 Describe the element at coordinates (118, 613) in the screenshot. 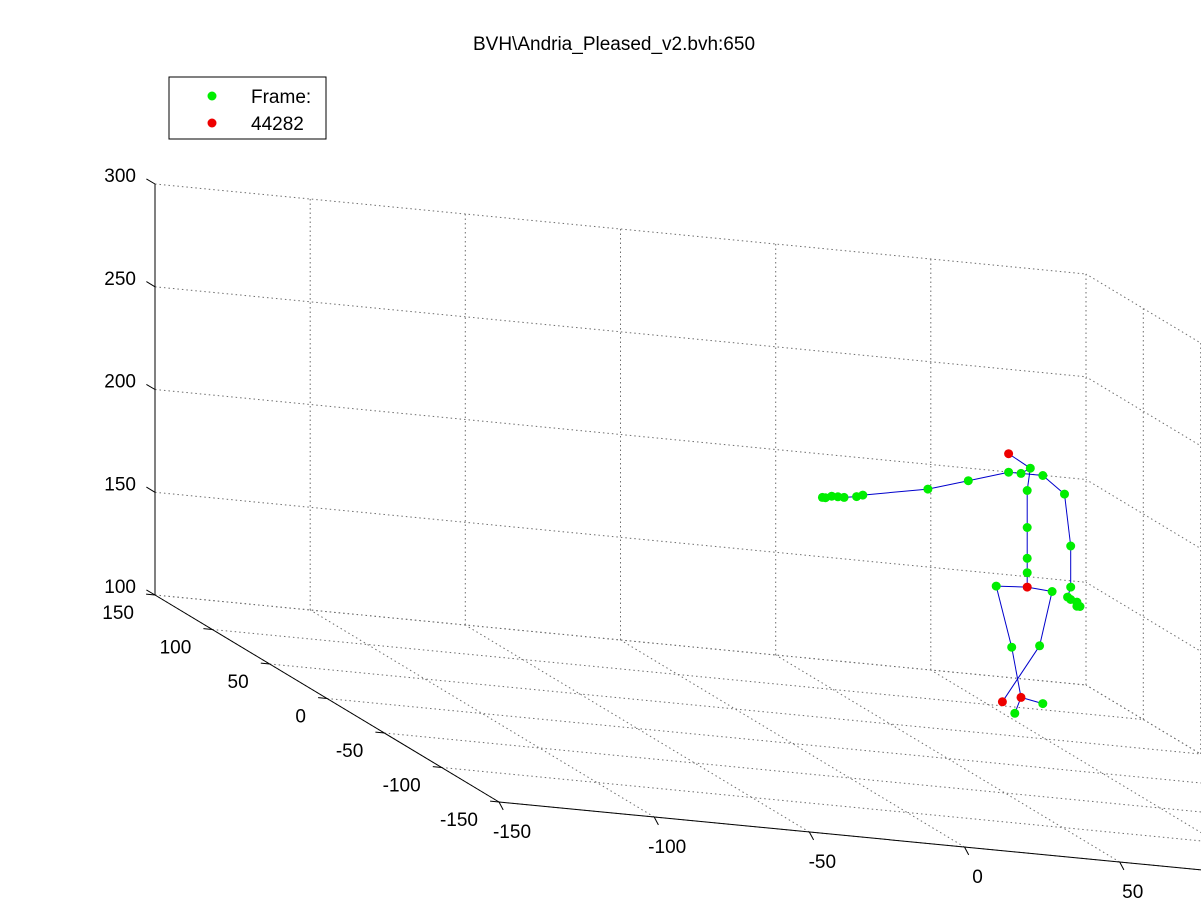

I see `y-tick-label: 150` at that location.